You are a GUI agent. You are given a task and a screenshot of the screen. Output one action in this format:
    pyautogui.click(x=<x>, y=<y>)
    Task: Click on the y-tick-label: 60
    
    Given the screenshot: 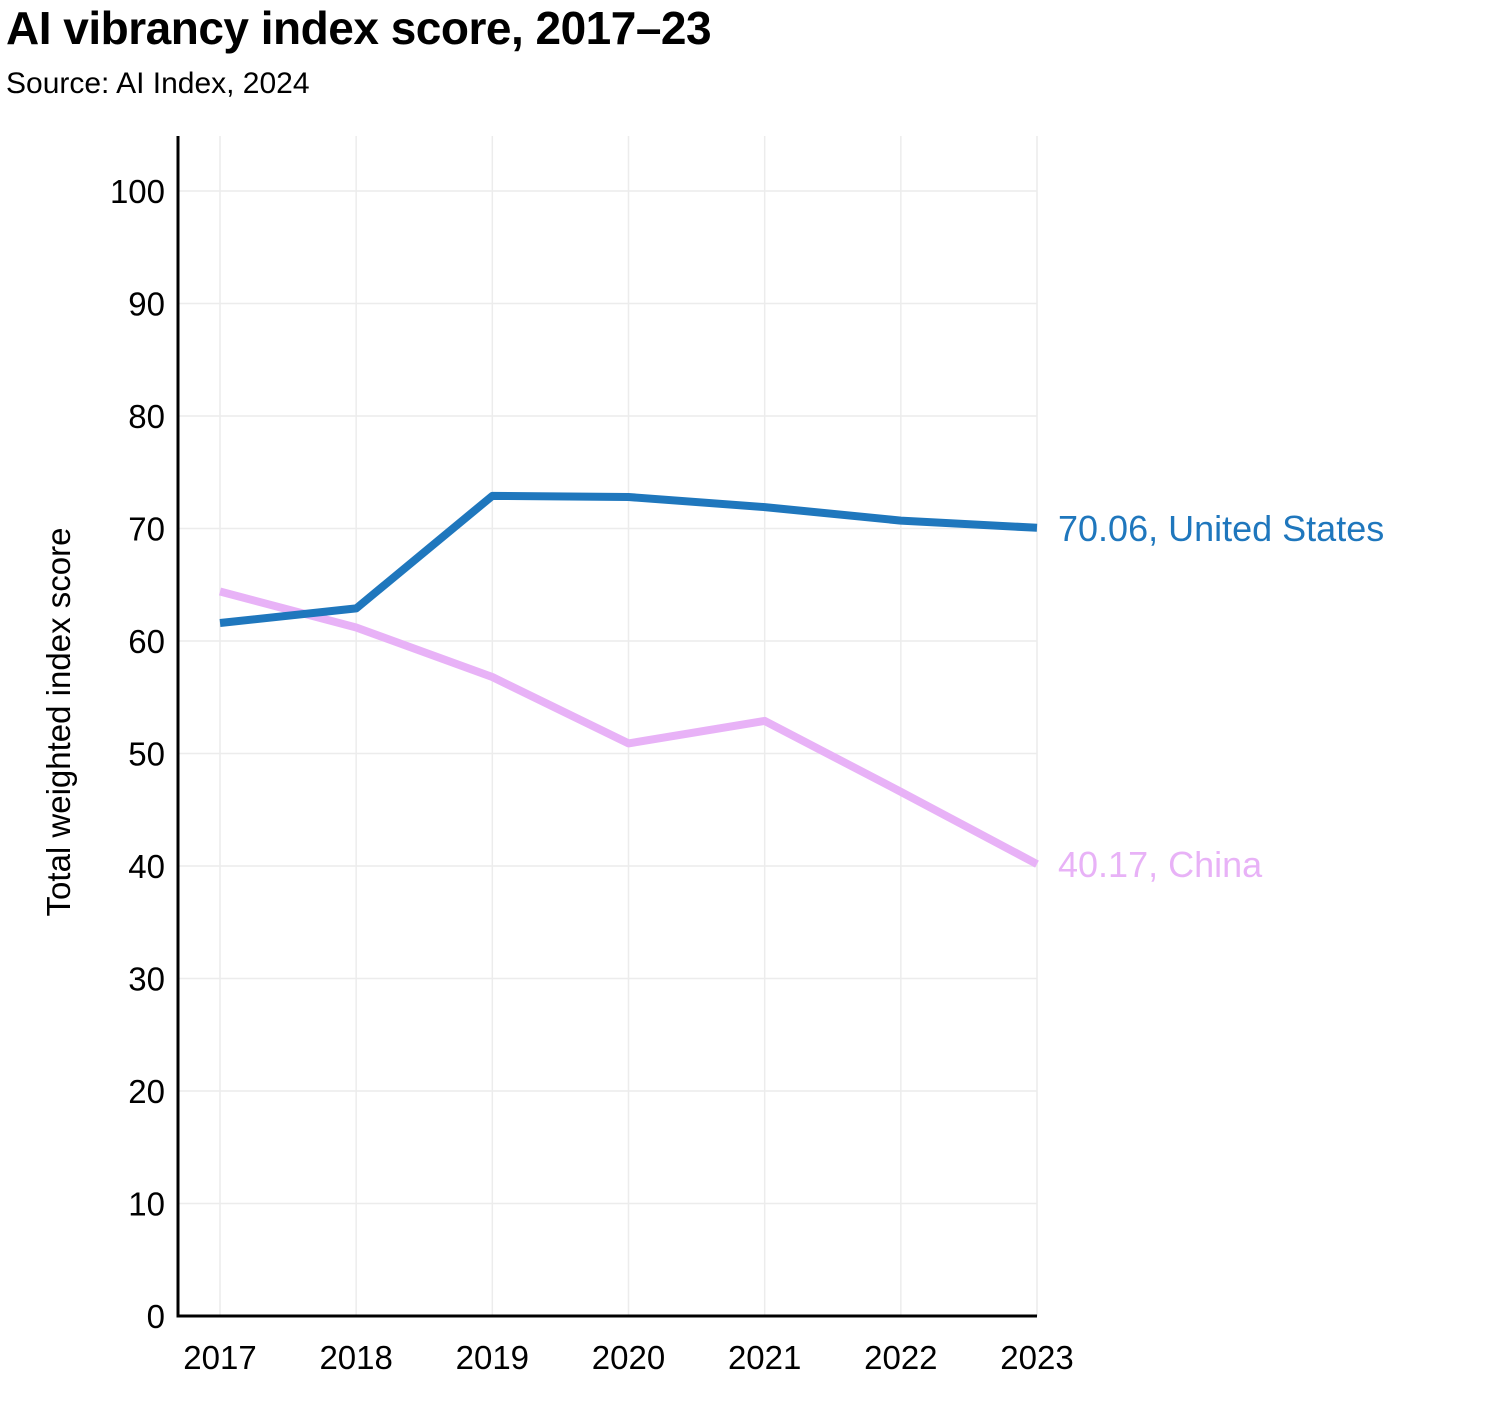 What is the action you would take?
    pyautogui.click(x=146, y=641)
    